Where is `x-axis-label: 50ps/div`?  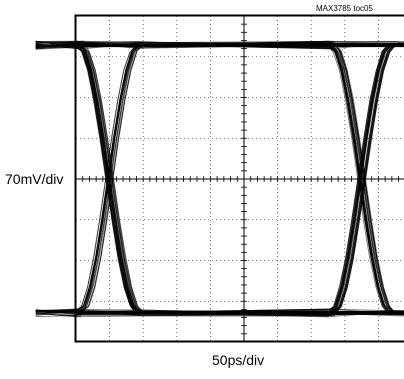 x-axis-label: 50ps/div is located at coordinates (238, 360).